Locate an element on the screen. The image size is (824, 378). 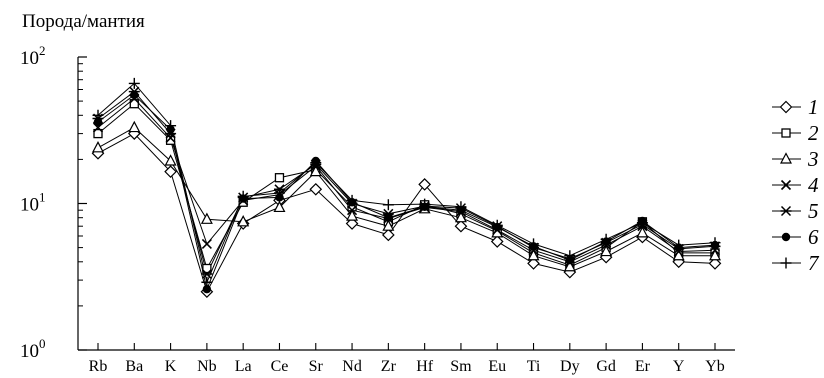
legend-item: 1 is located at coordinates (795, 107).